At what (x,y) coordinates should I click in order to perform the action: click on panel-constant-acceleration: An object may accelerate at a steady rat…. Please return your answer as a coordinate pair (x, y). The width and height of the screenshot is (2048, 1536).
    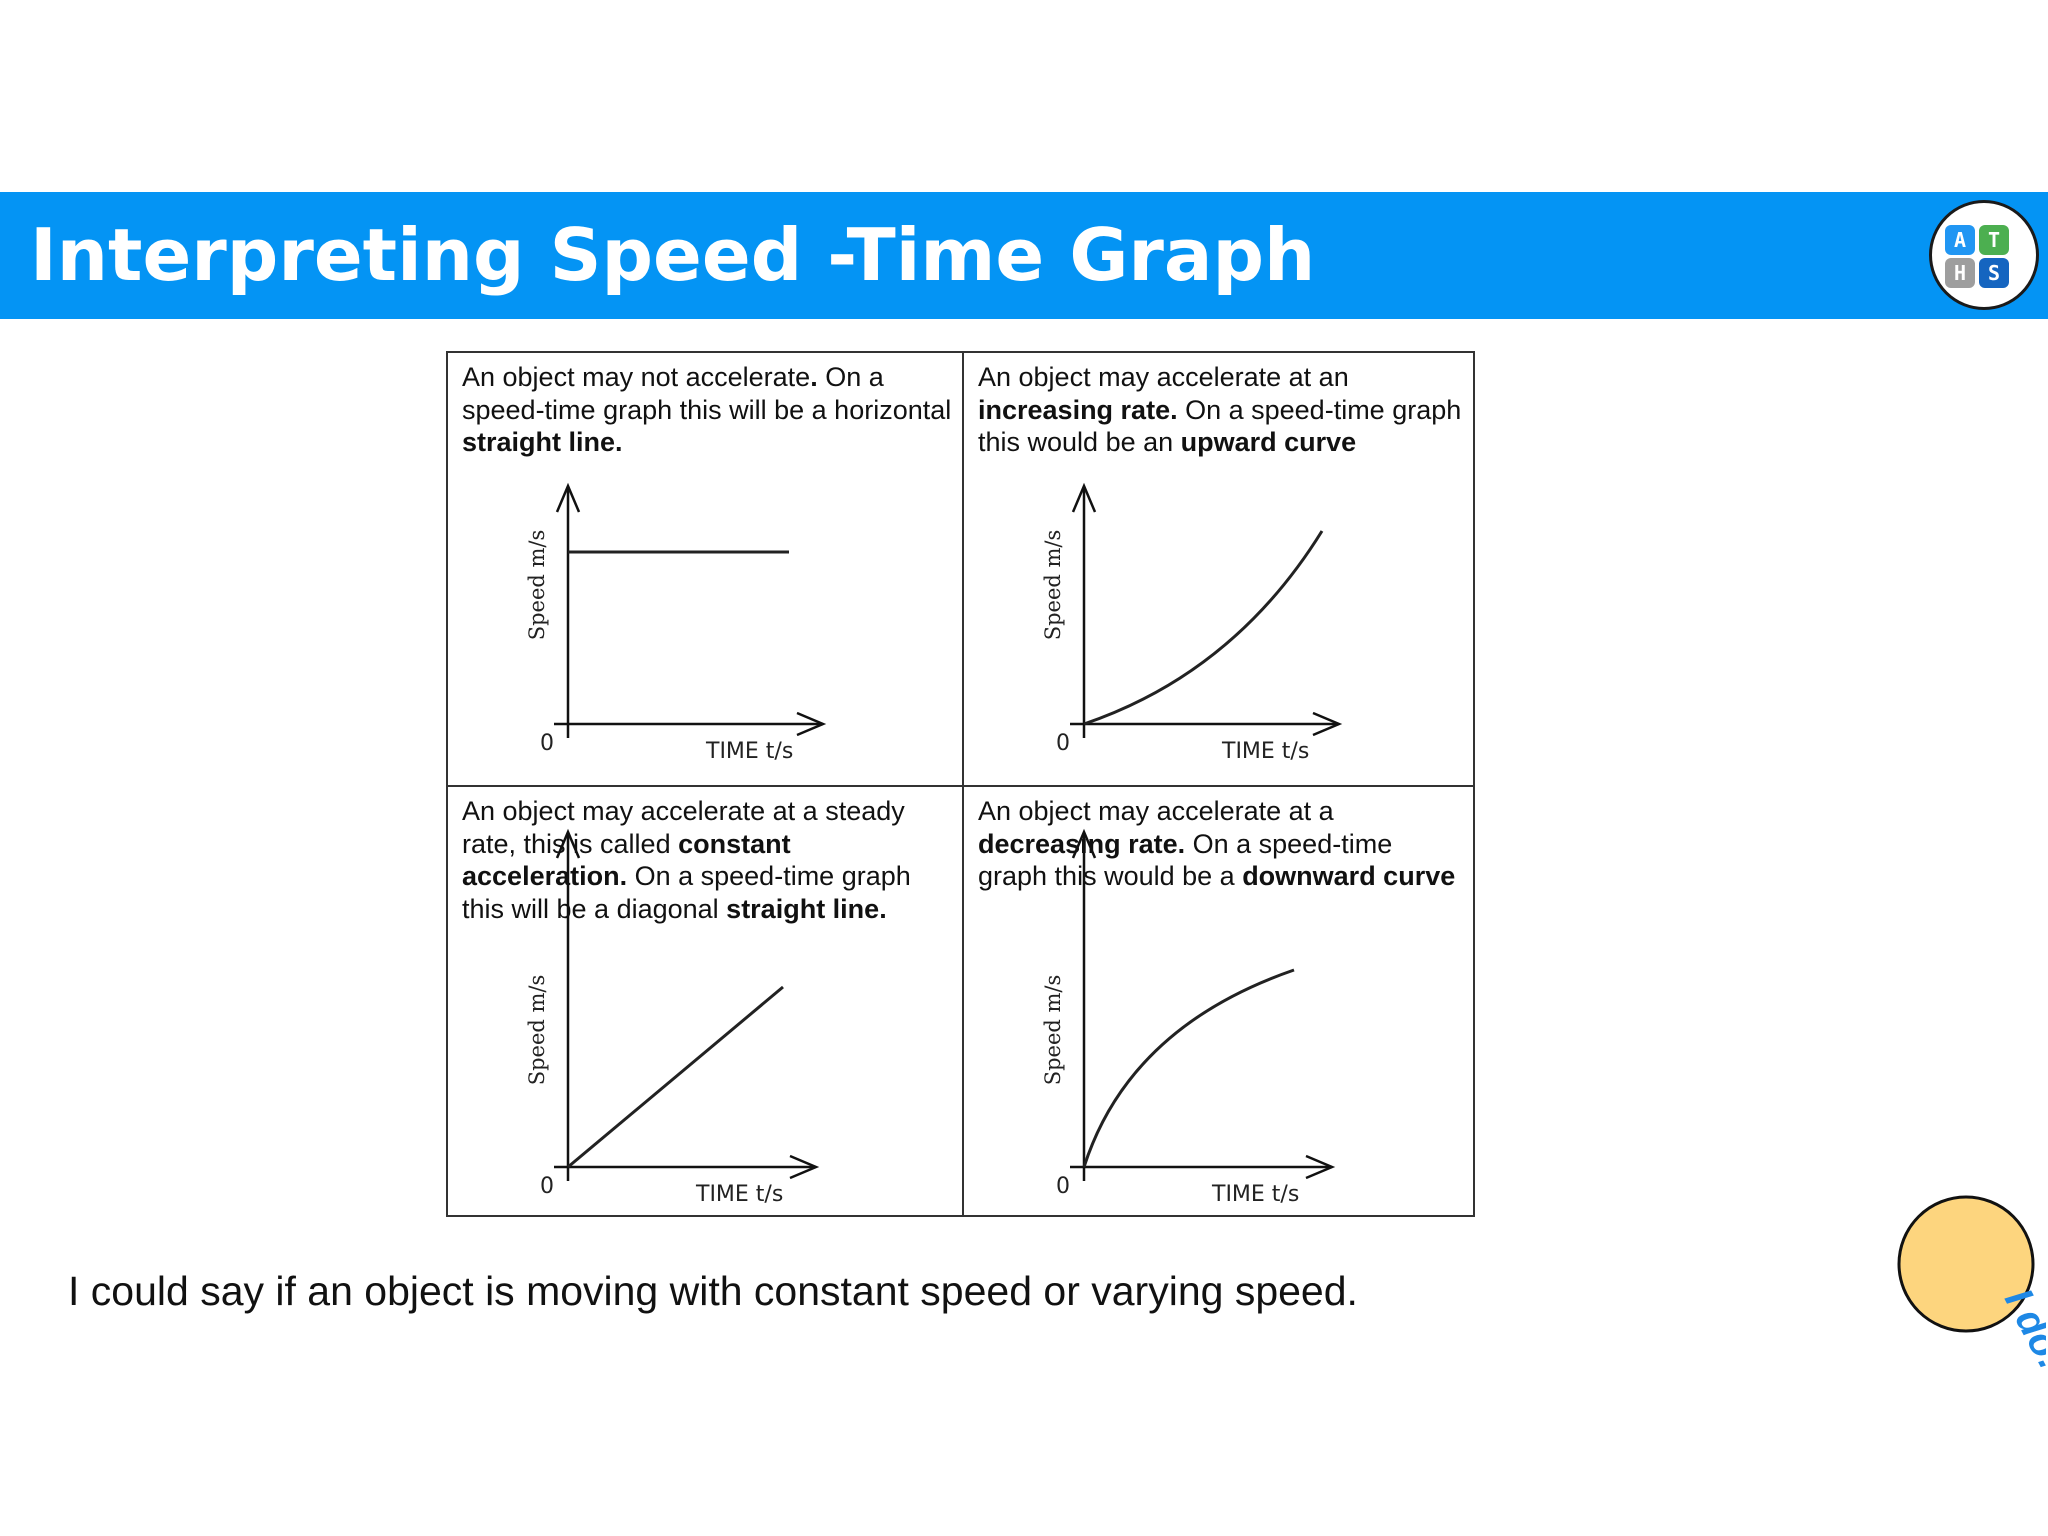
    Looking at the image, I should click on (705, 1003).